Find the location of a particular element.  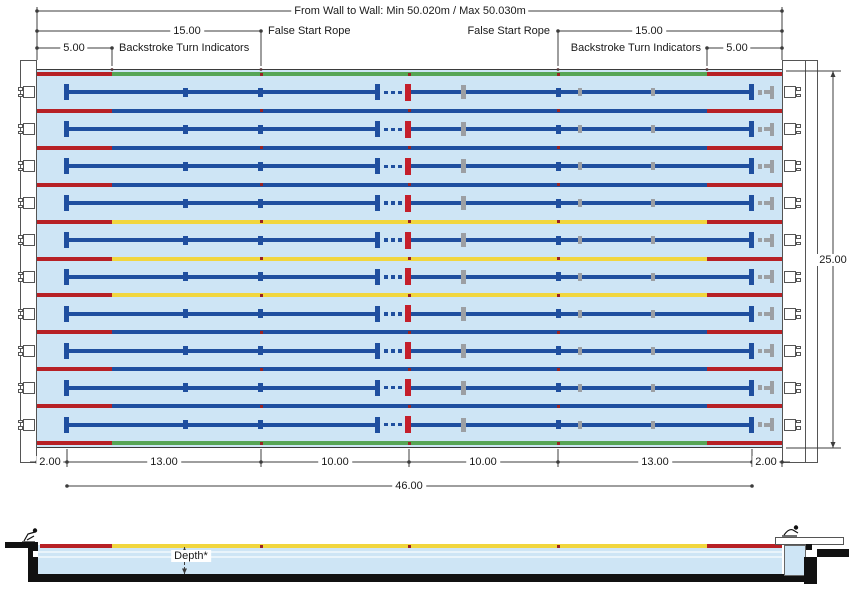

dim-label-46m-total: 46.00 is located at coordinates (409, 486).